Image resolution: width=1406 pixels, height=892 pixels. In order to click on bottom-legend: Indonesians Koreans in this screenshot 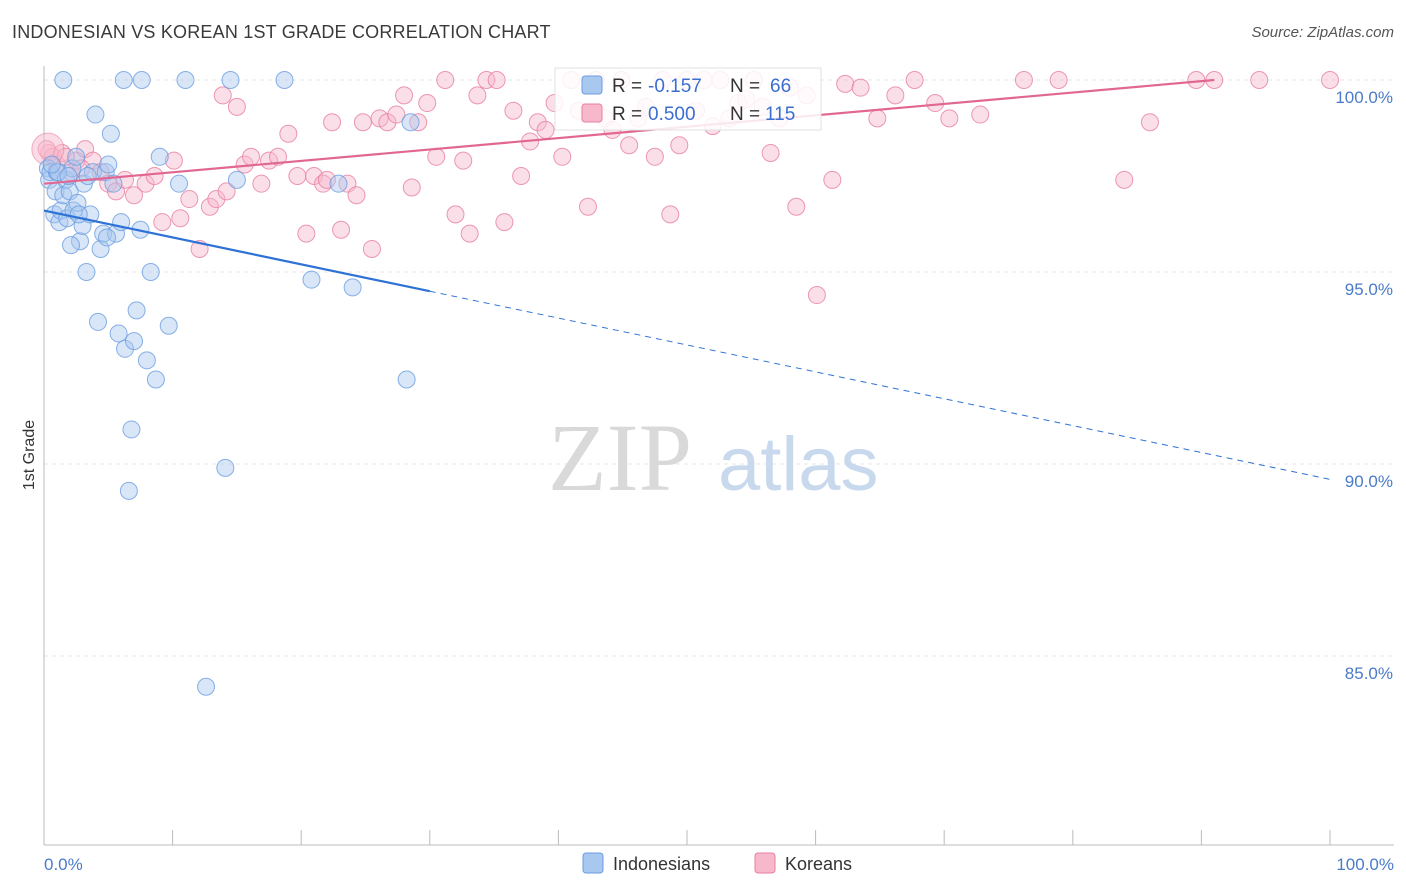, I will do `click(717, 863)`.